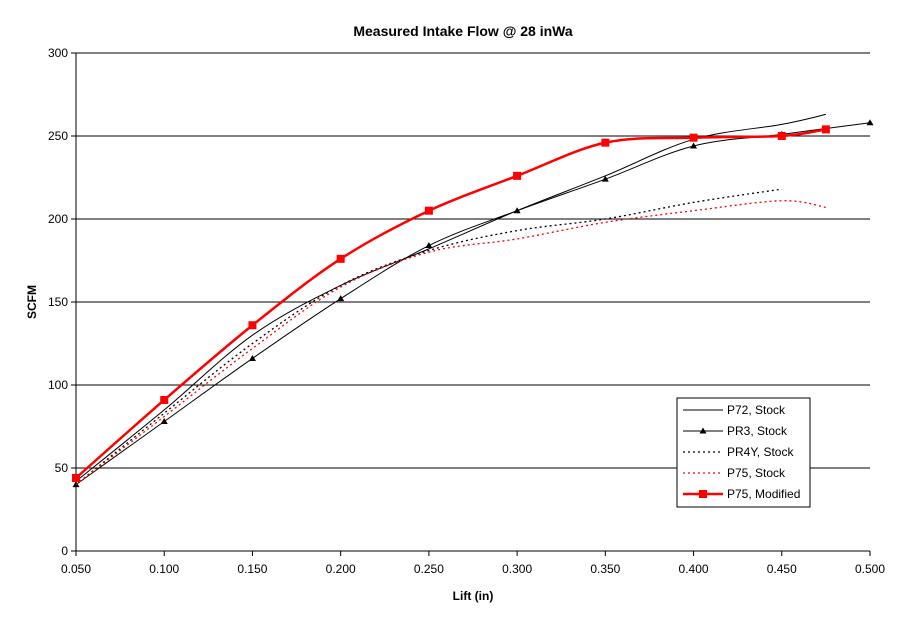 The image size is (911, 628). What do you see at coordinates (58, 385) in the screenshot?
I see `y-tick-label: 100` at bounding box center [58, 385].